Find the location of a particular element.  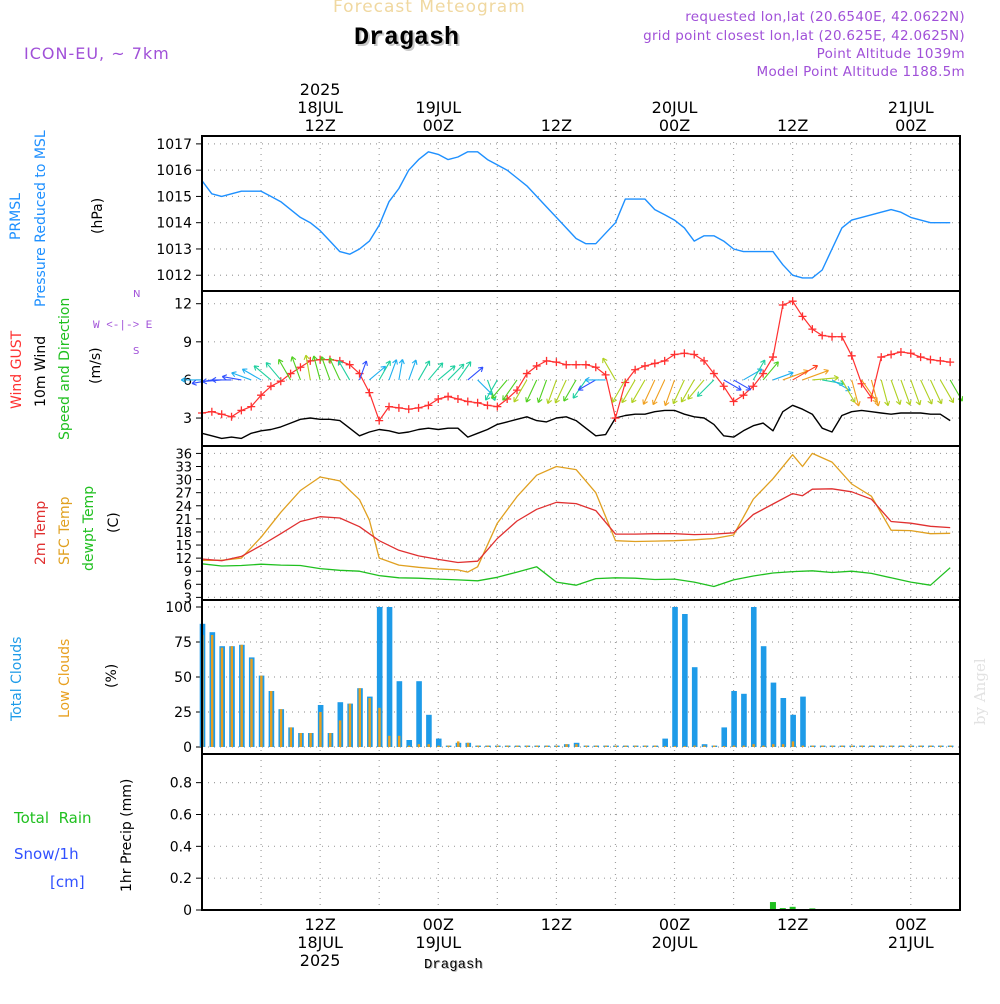

y-tick-label: 15 is located at coordinates (183, 546).